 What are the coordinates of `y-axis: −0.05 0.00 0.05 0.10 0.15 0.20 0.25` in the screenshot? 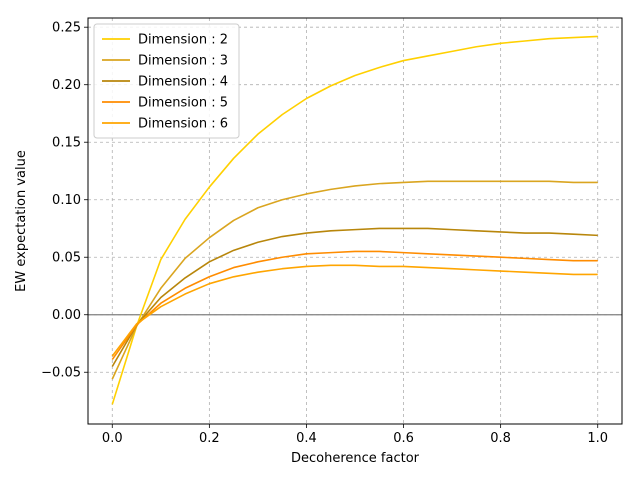 It's located at (64, 201).